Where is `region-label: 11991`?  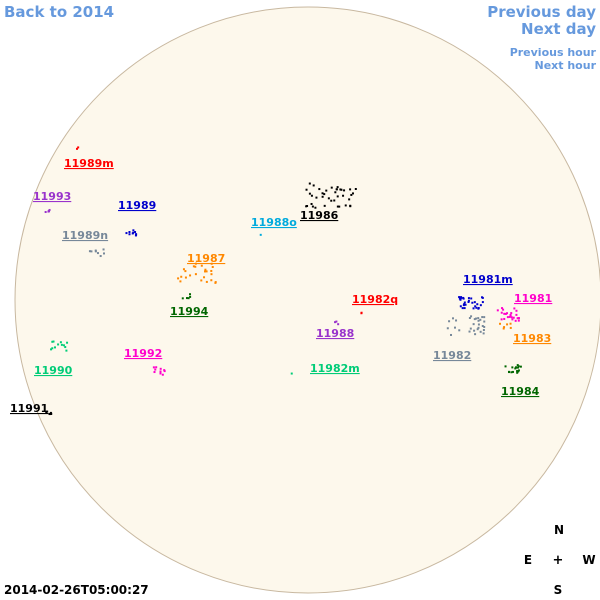
region-label: 11991 is located at coordinates (29, 408).